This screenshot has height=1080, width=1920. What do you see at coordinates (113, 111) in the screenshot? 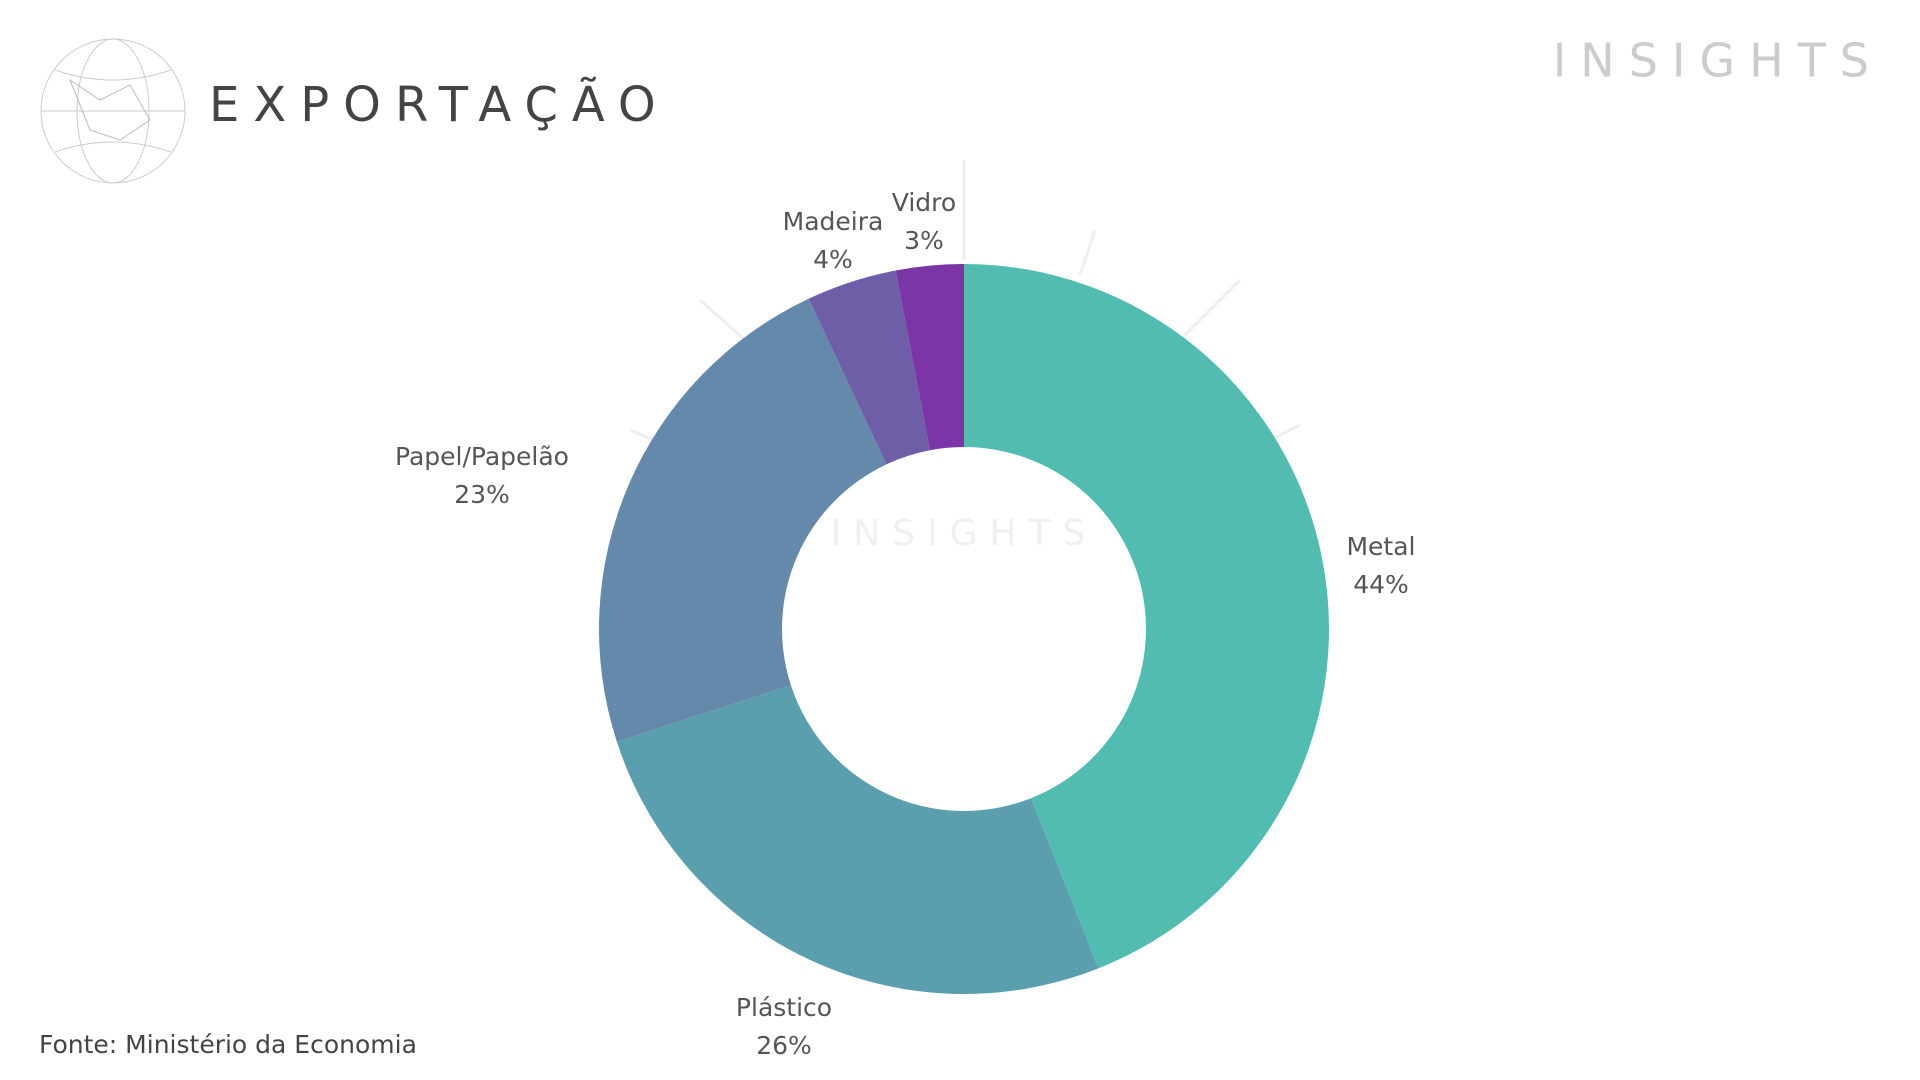
I see `globe-logo` at bounding box center [113, 111].